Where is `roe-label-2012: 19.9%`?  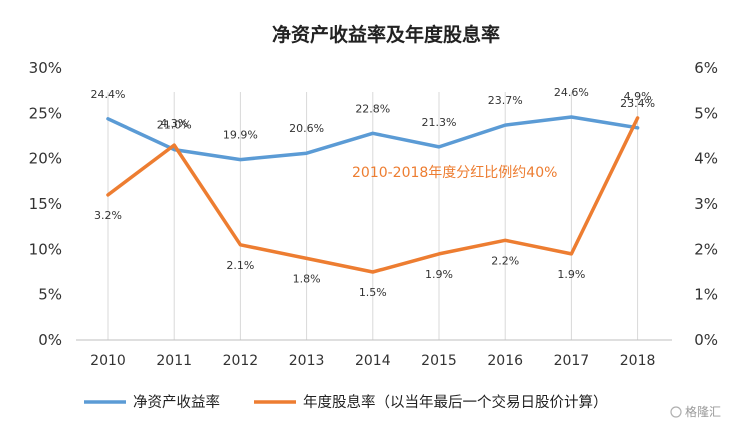 roe-label-2012: 19.9% is located at coordinates (240, 135).